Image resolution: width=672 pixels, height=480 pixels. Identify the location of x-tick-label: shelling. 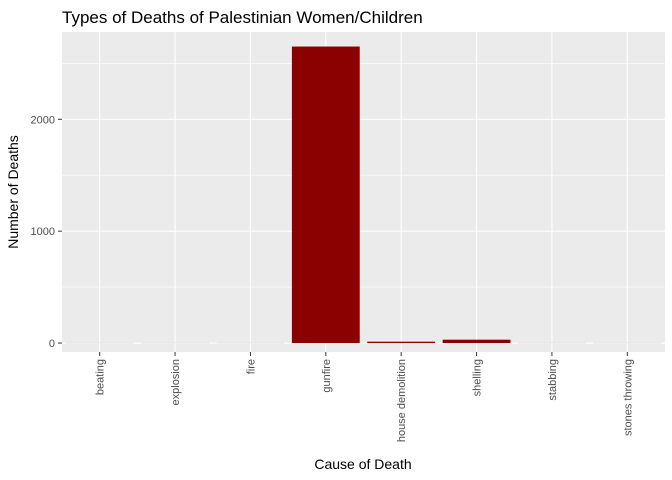
(478, 377).